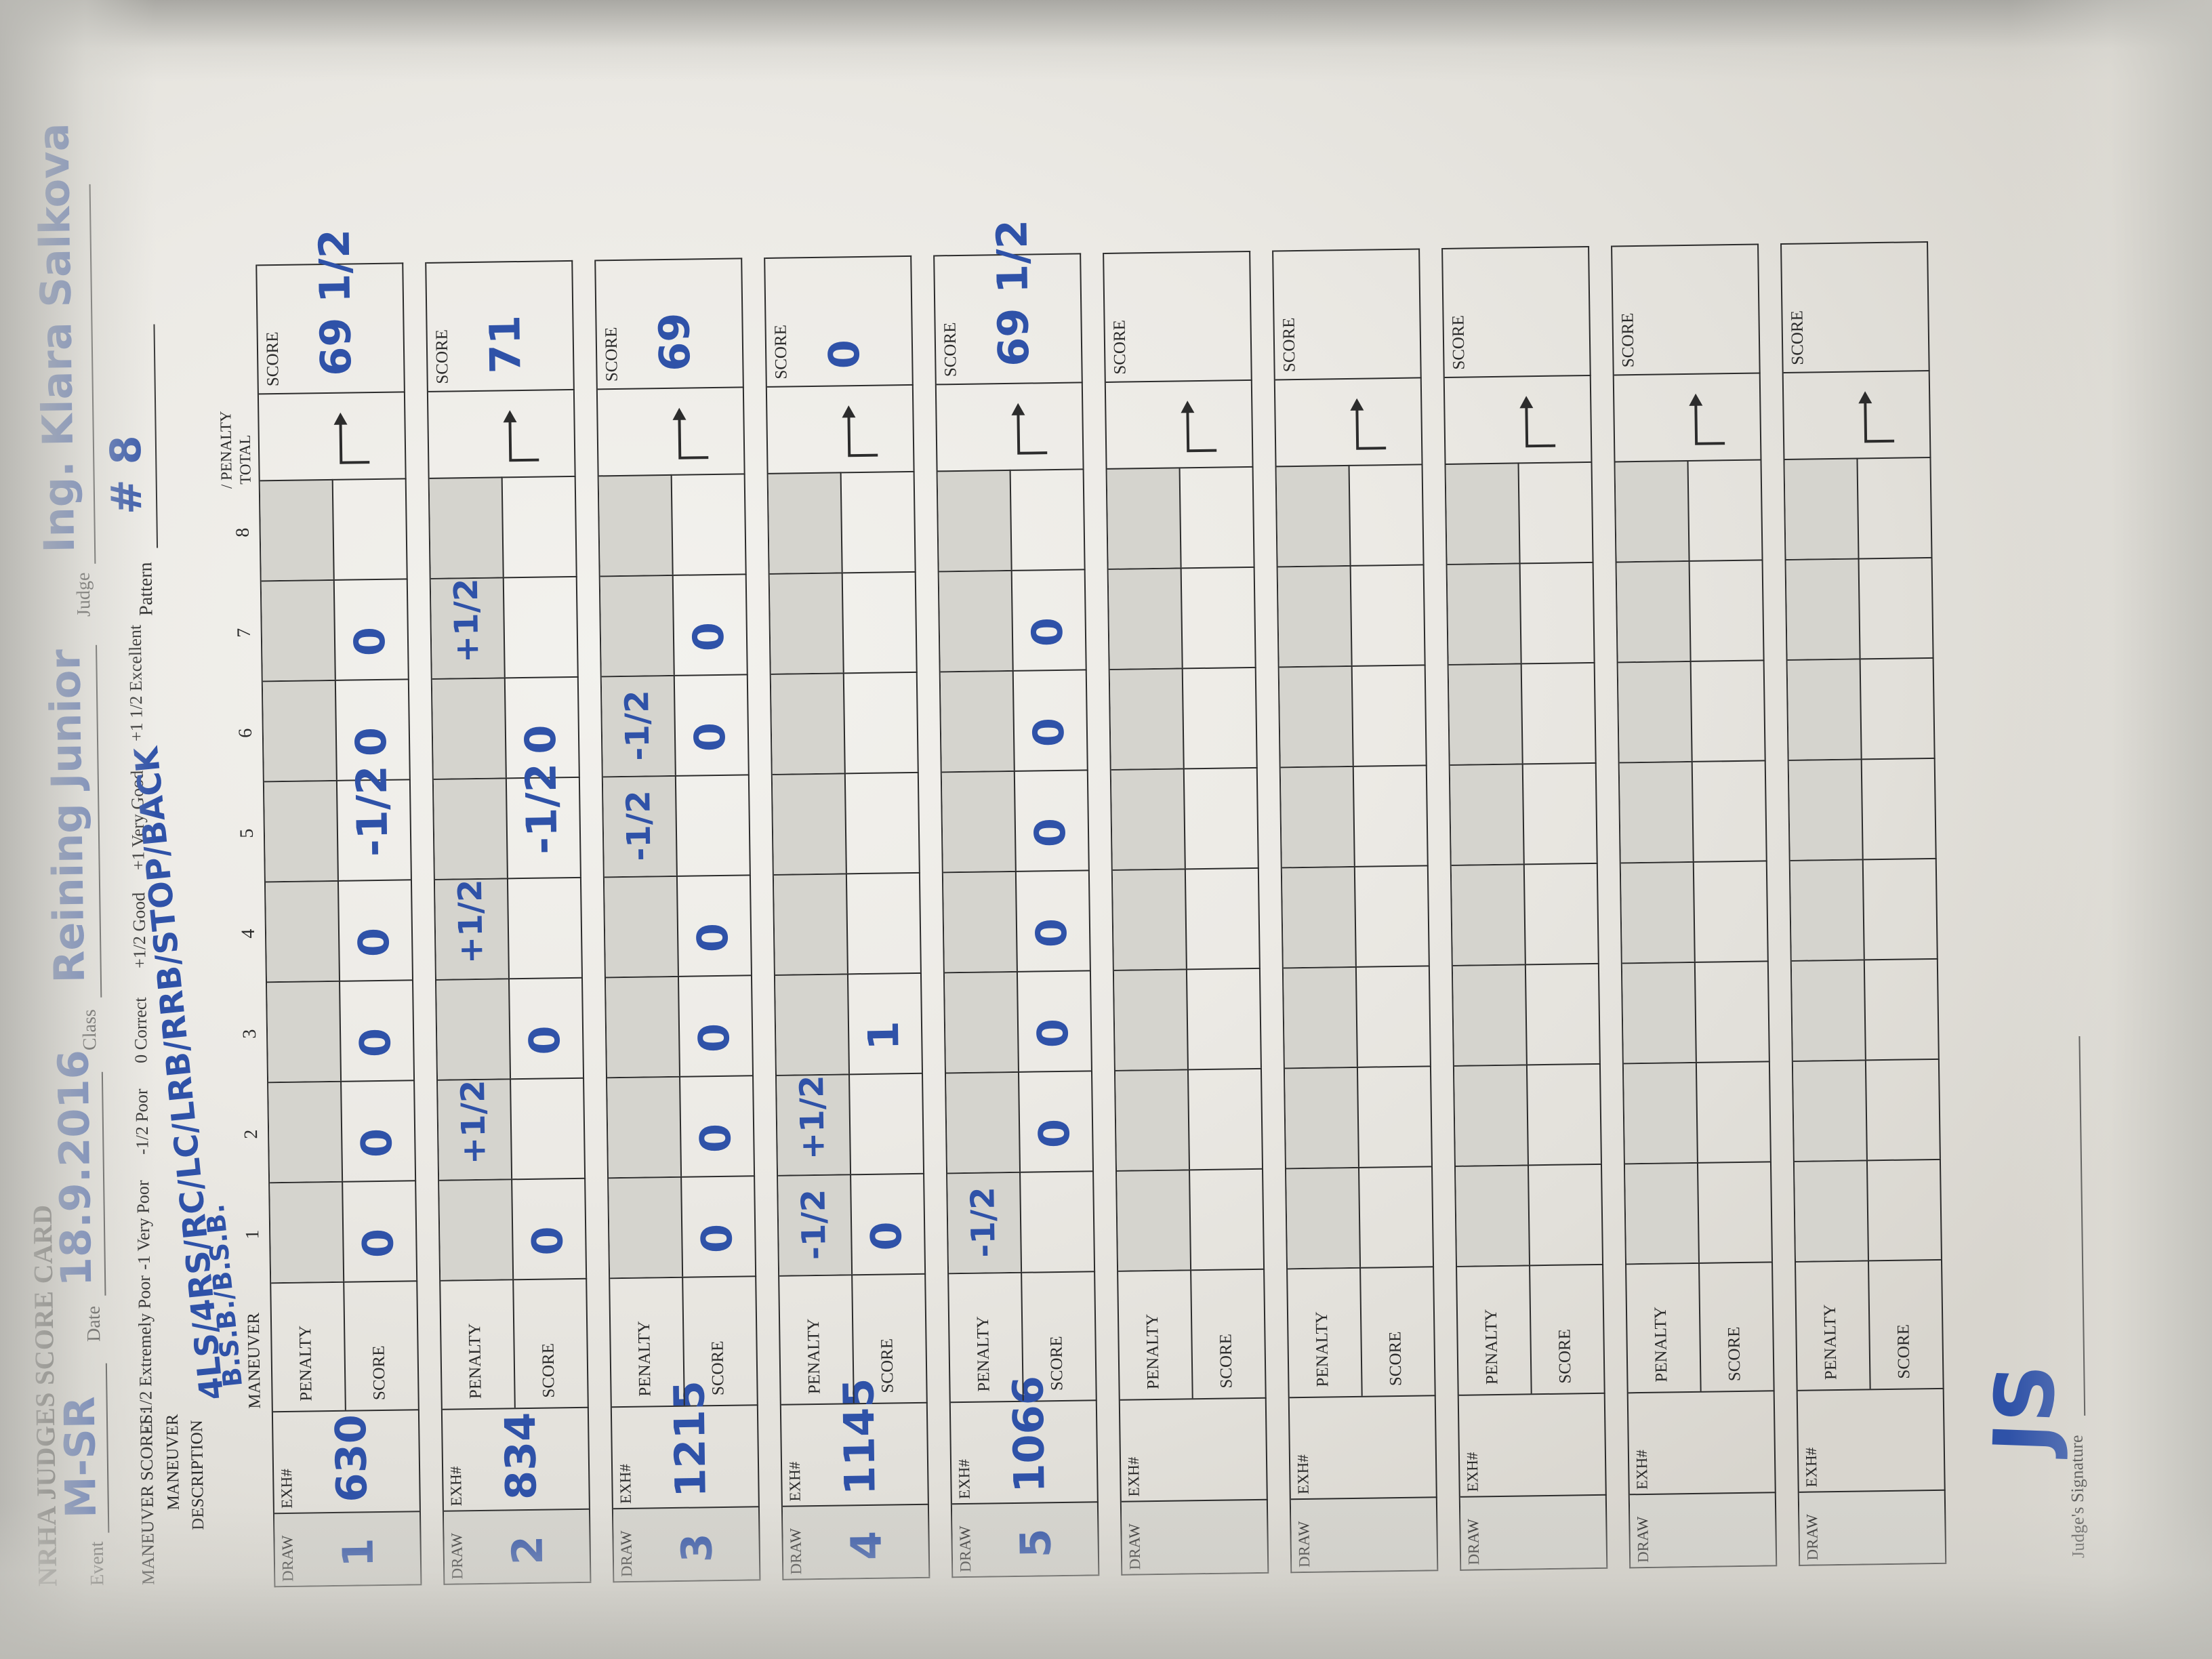 Image resolution: width=2212 pixels, height=1659 pixels. What do you see at coordinates (1902, 1009) in the screenshot?
I see `cell-score-r10-m3` at bounding box center [1902, 1009].